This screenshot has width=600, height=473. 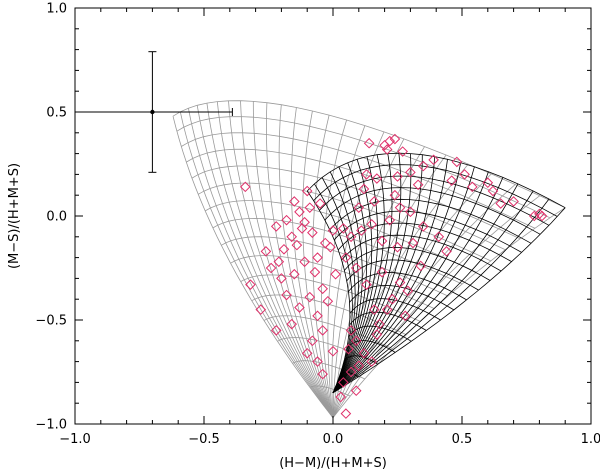 What do you see at coordinates (333, 439) in the screenshot?
I see `x-tick-label: 0.0` at bounding box center [333, 439].